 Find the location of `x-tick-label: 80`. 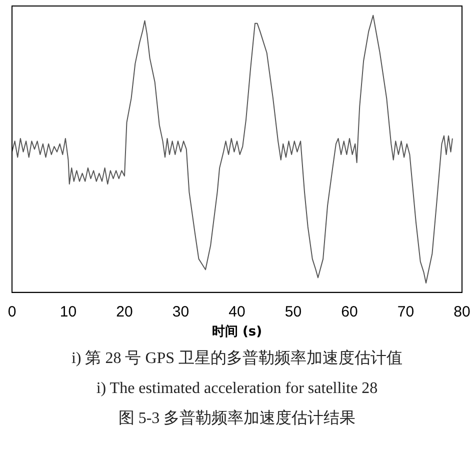

x-tick-label: 80 is located at coordinates (462, 312).